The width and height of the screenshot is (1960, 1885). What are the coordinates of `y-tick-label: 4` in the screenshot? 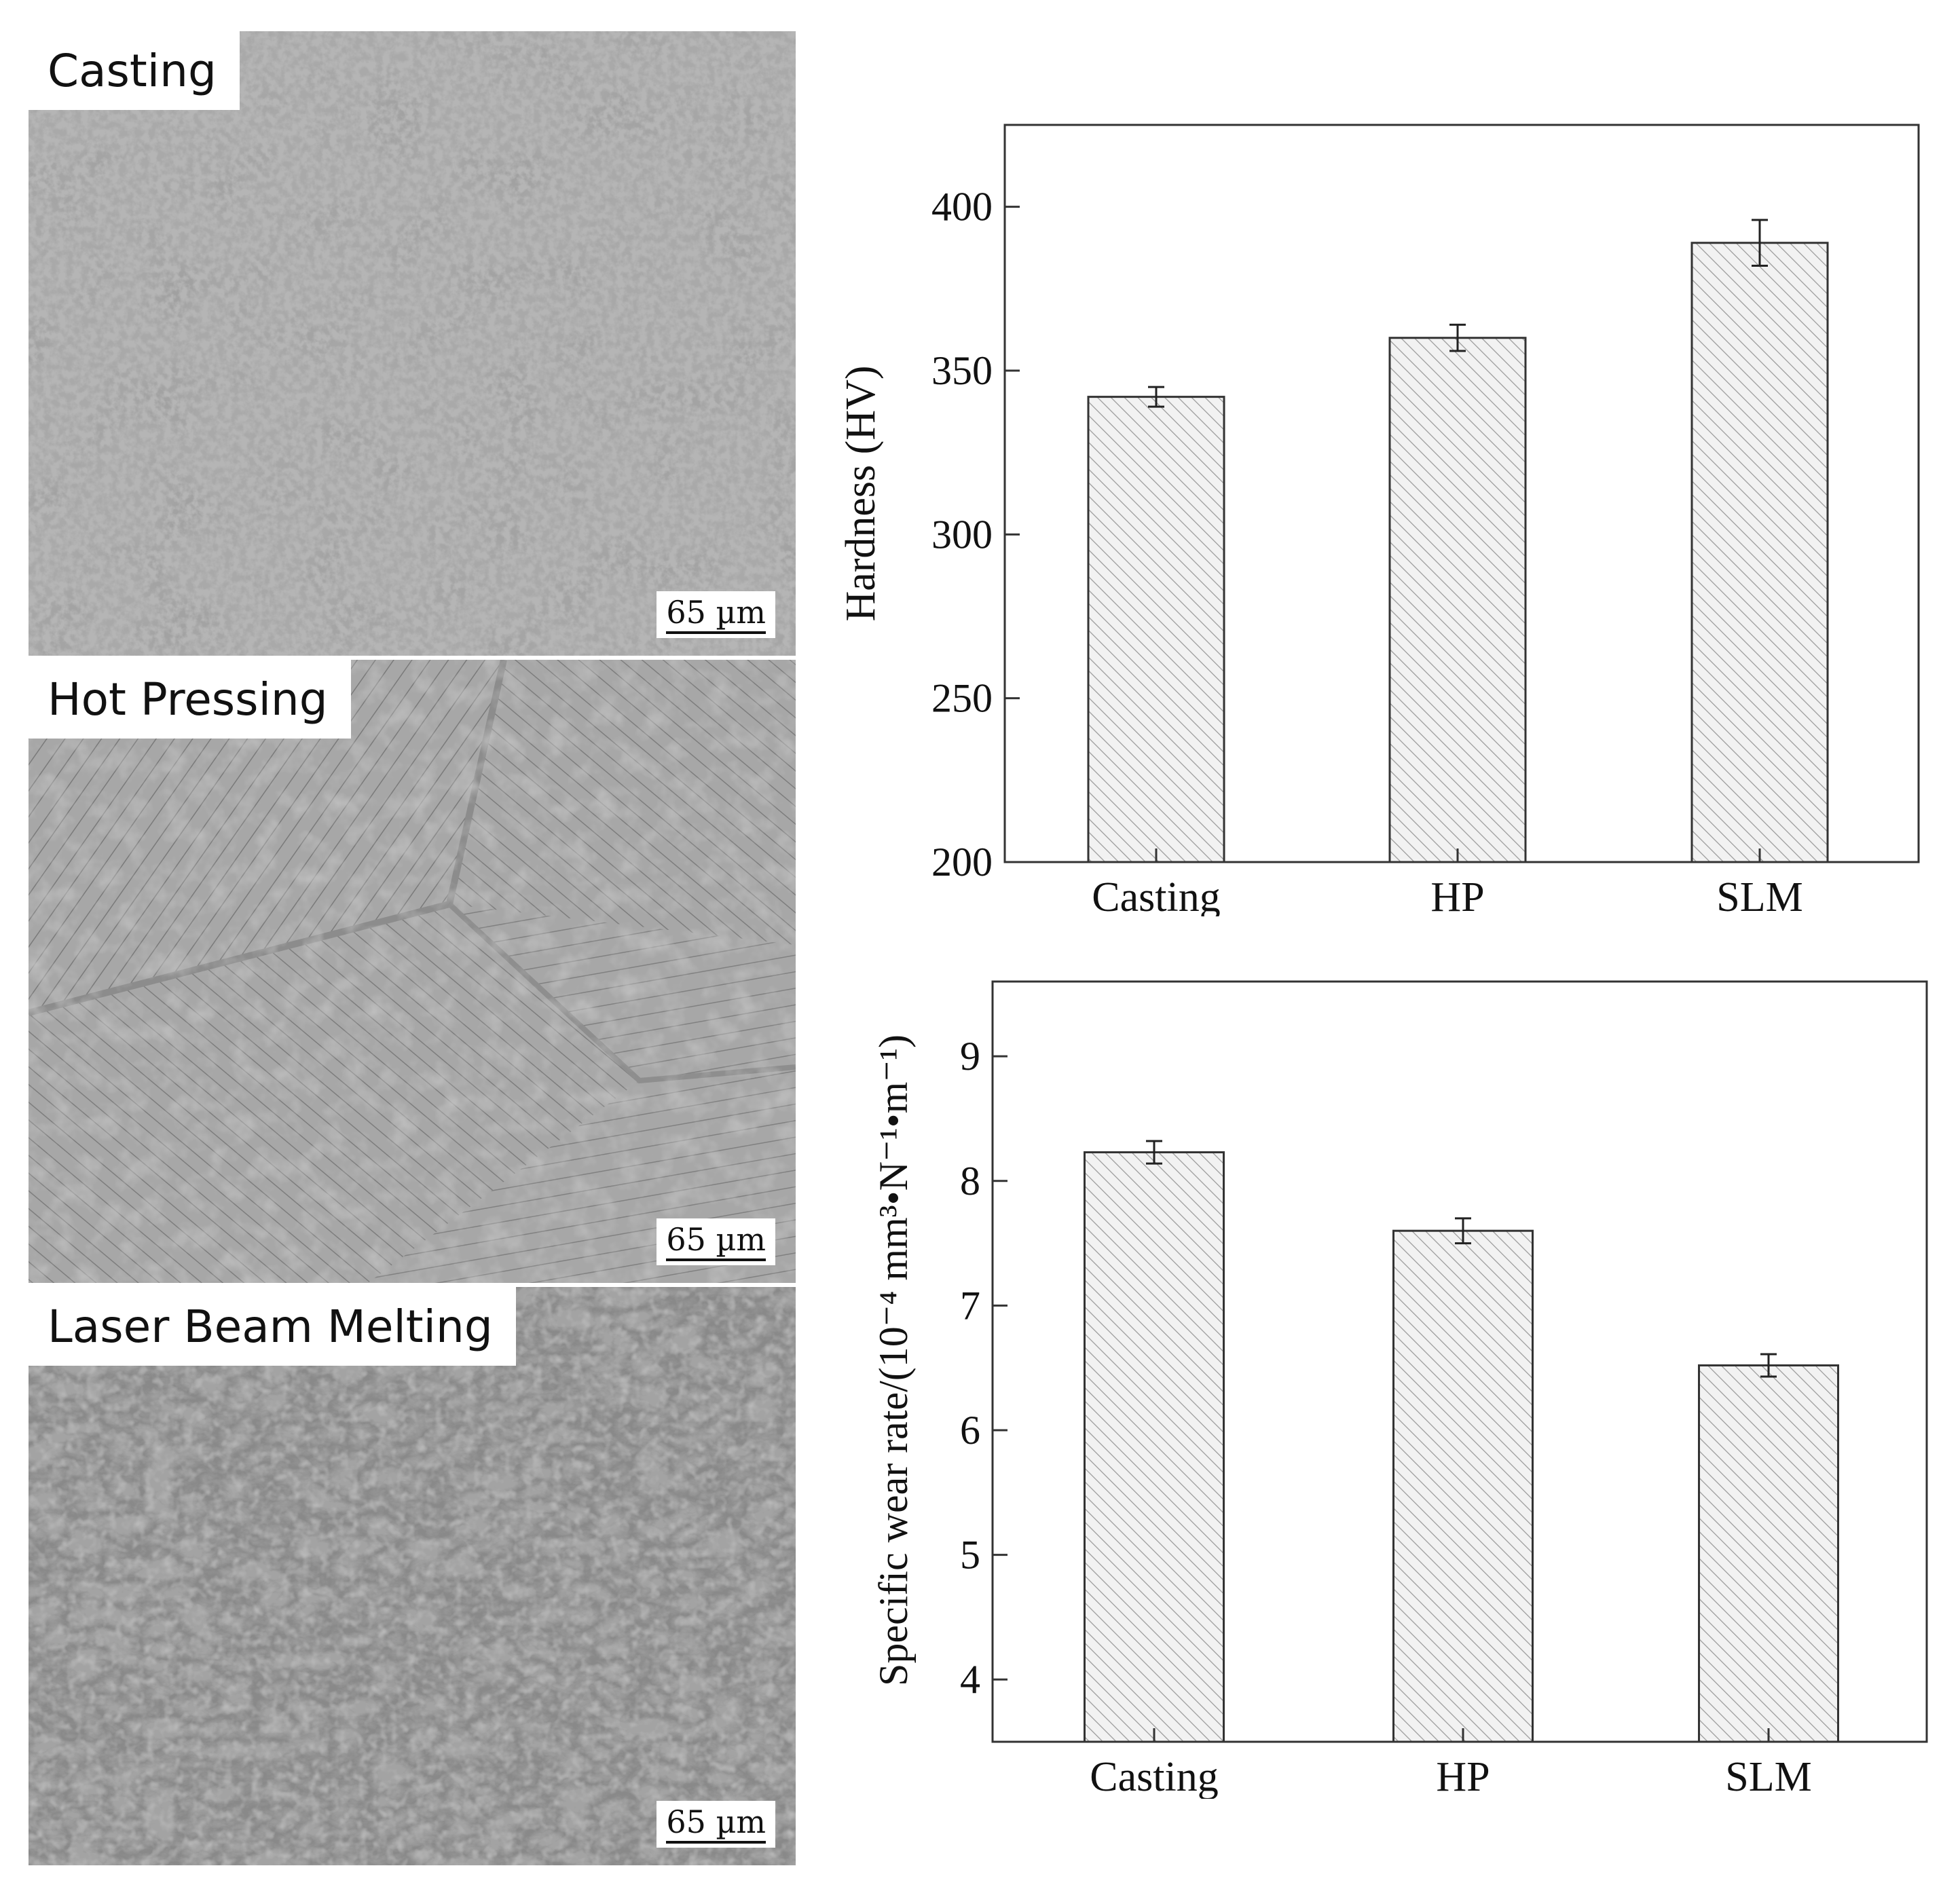 It's located at (970, 1679).